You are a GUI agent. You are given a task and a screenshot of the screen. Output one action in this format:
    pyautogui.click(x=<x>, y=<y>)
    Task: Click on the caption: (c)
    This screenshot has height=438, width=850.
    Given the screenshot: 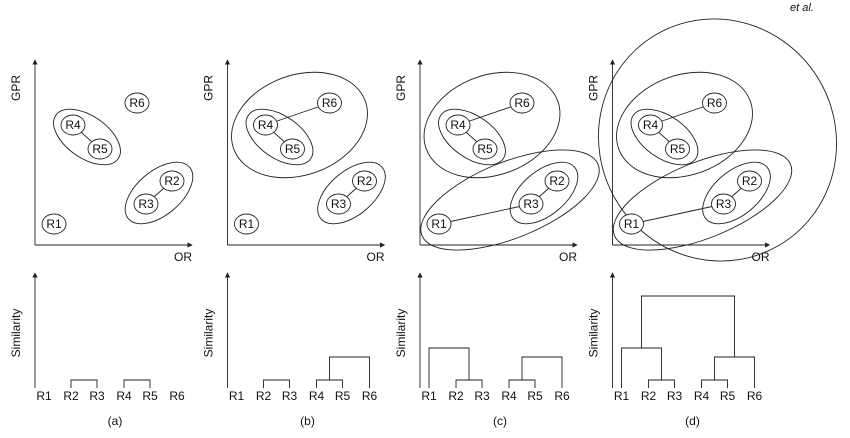 What is the action you would take?
    pyautogui.click(x=500, y=421)
    